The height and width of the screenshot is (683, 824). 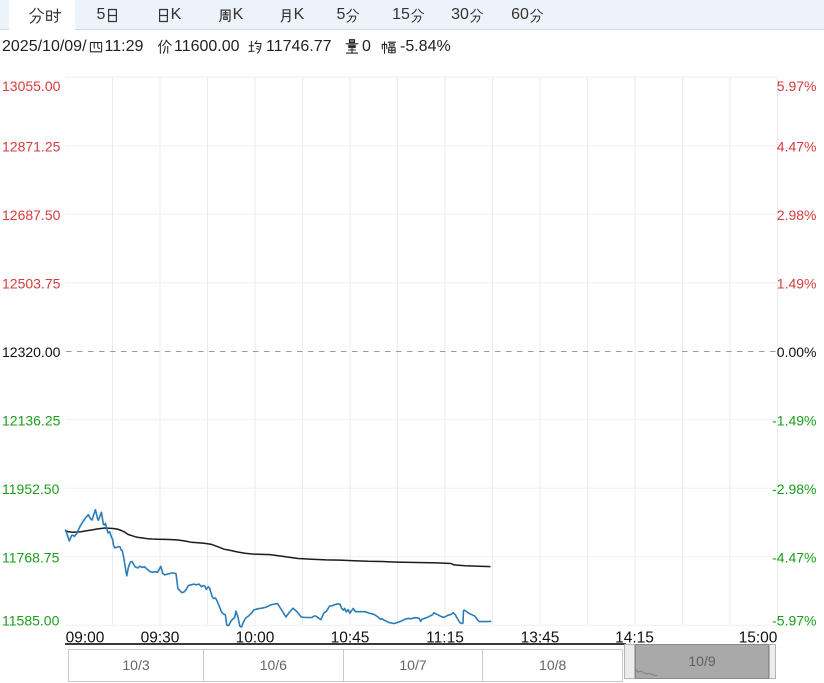 What do you see at coordinates (31, 147) in the screenshot?
I see `svg-text: 12871.25` at bounding box center [31, 147].